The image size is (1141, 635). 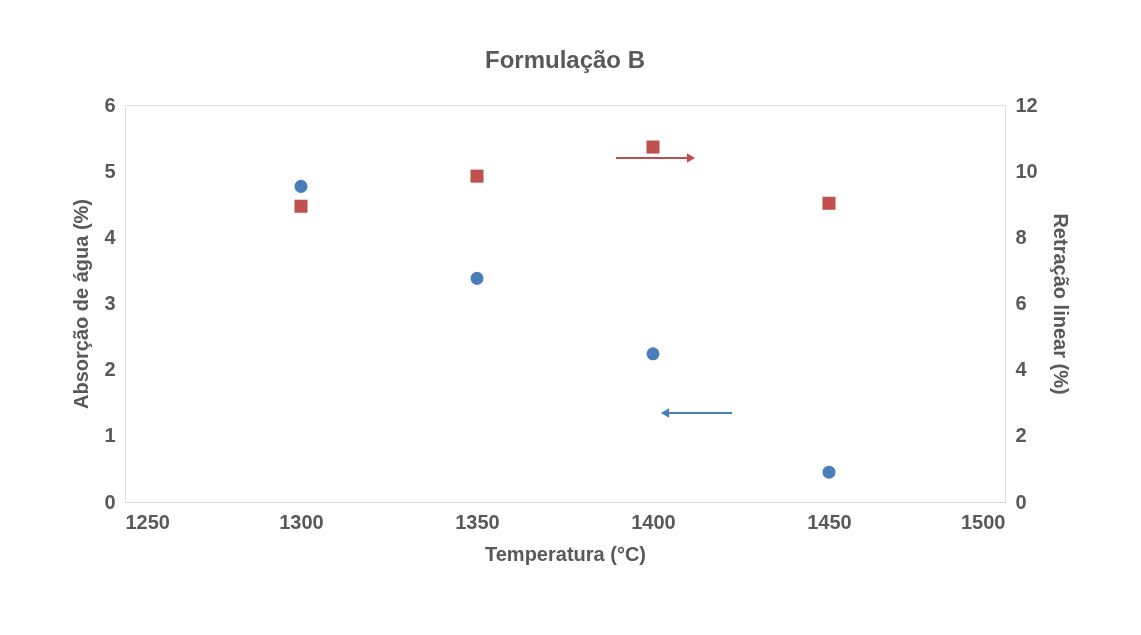 What do you see at coordinates (829, 521) in the screenshot?
I see `x-tick-label: 1450` at bounding box center [829, 521].